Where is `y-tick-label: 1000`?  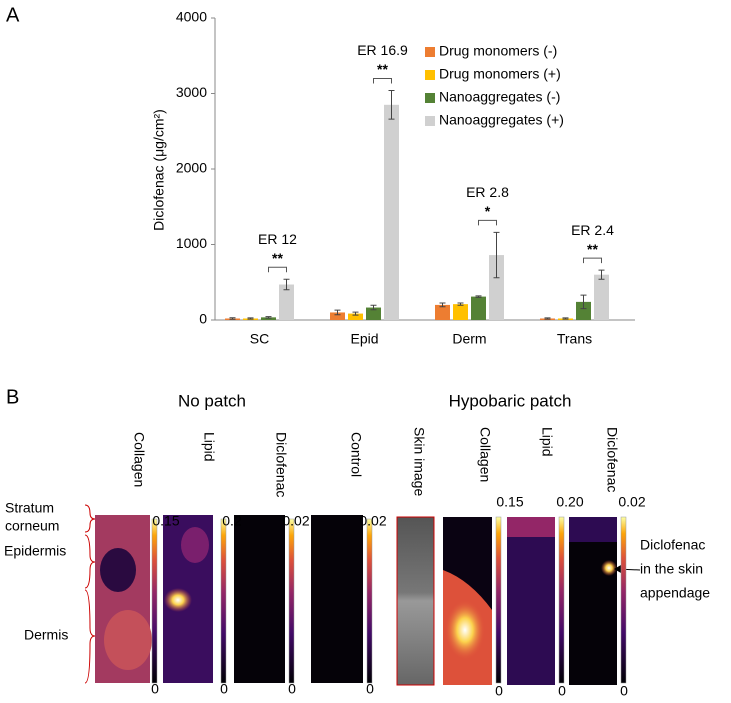
y-tick-label: 1000 is located at coordinates (191, 243).